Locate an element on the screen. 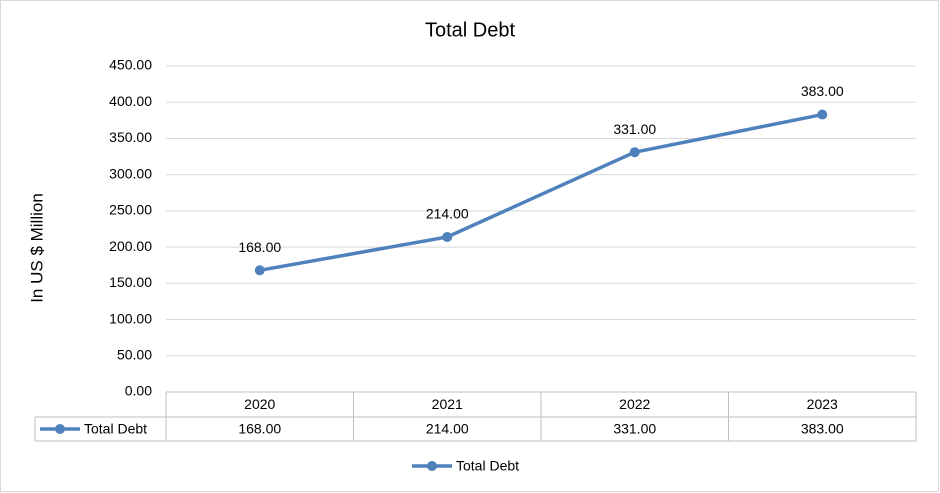 Image resolution: width=940 pixels, height=493 pixels. data-label: 331.00 is located at coordinates (634, 129).